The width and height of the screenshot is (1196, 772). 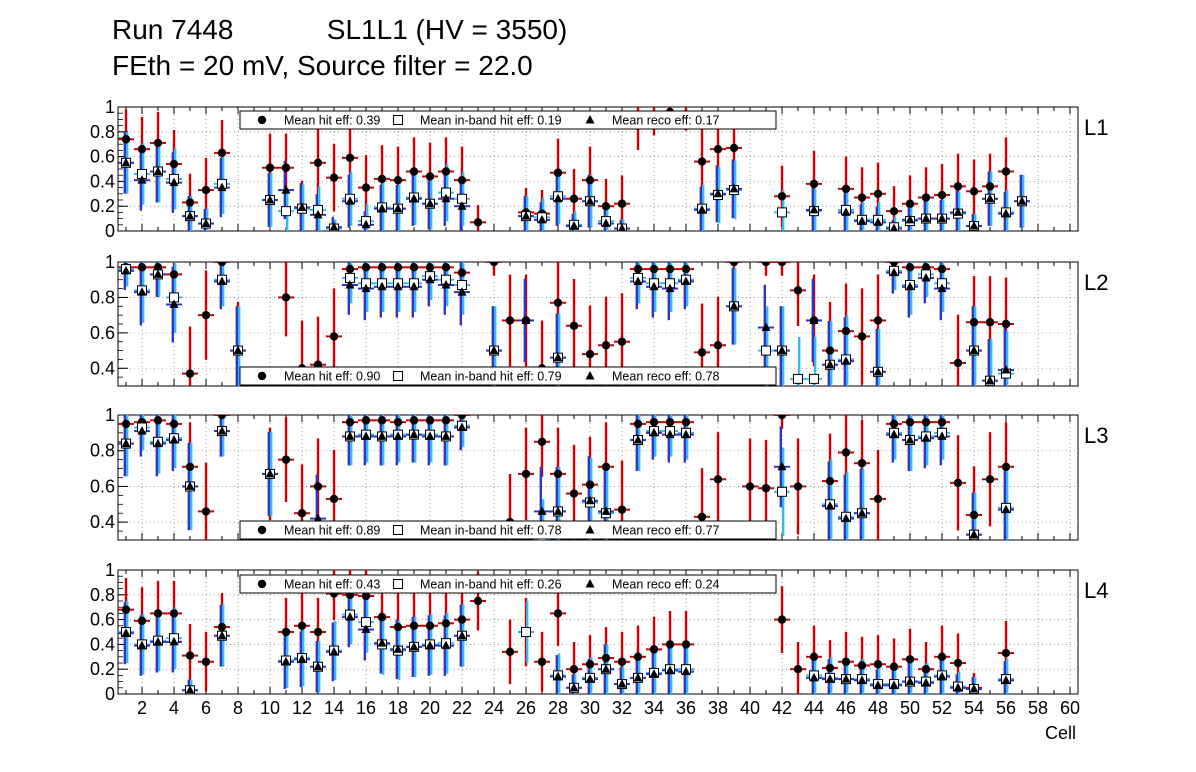 I want to click on y-tick-label: 0.4, so click(x=102, y=368).